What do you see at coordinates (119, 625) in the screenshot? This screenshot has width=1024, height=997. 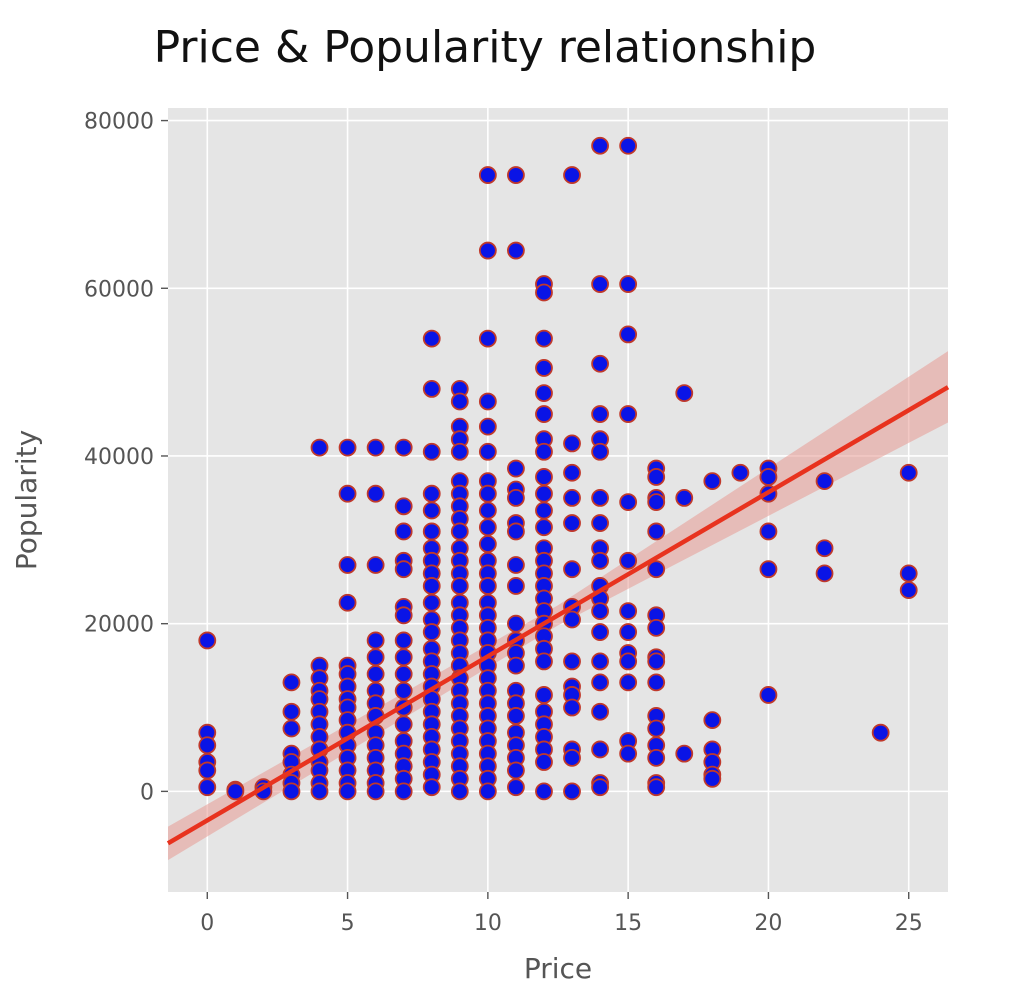 I see `y-tick-label: 20000` at bounding box center [119, 625].